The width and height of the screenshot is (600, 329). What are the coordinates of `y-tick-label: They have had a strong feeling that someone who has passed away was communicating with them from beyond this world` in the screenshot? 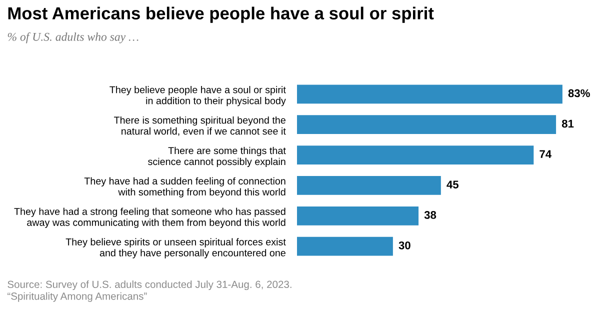 It's located at (150, 218).